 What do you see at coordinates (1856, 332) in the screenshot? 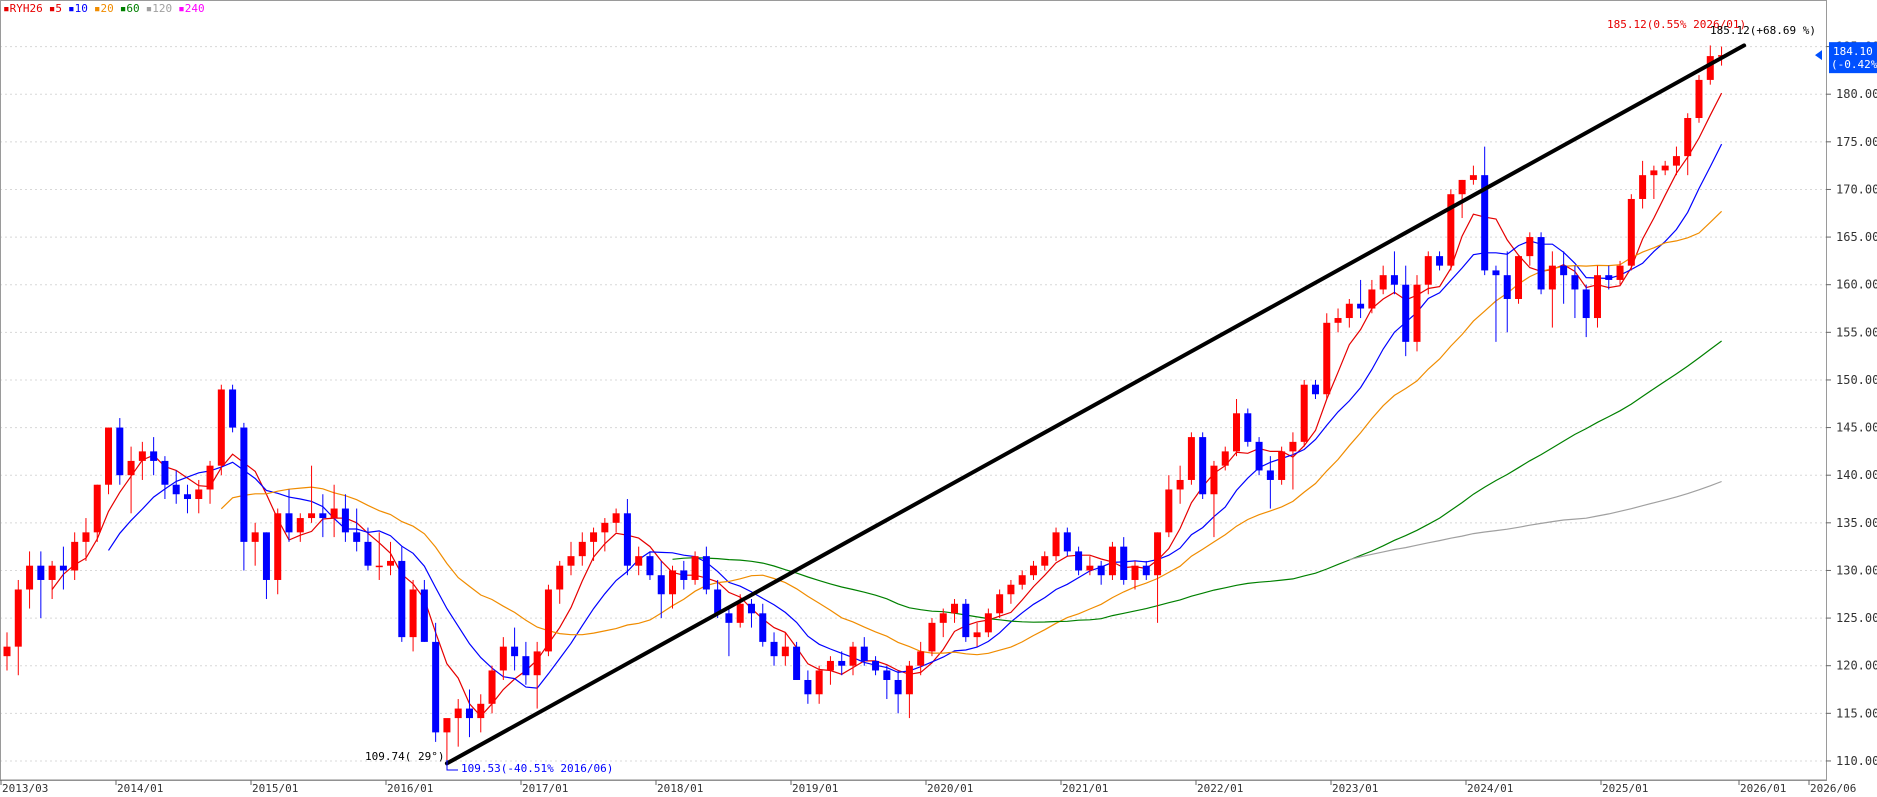
I see `y-tick-label: 155.00` at bounding box center [1856, 332].